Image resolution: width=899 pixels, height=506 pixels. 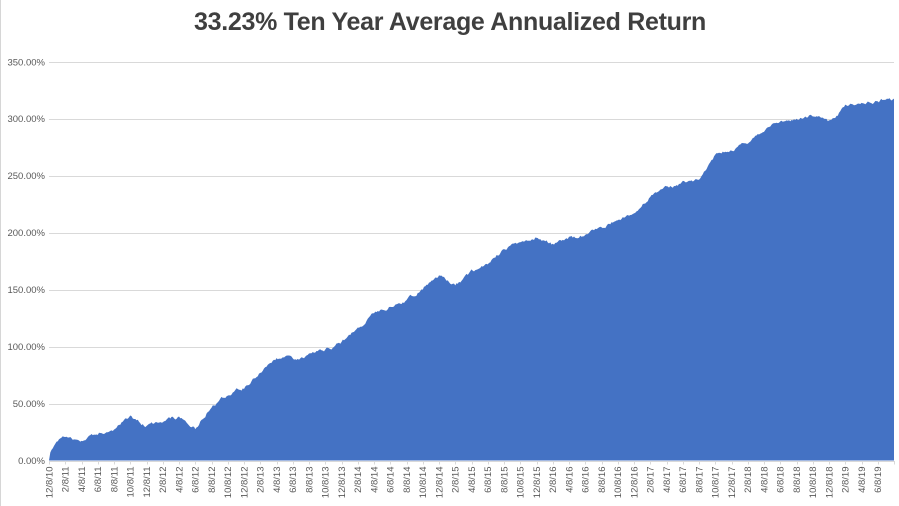 I want to click on y-axis-label: 150.00%, so click(x=26, y=290).